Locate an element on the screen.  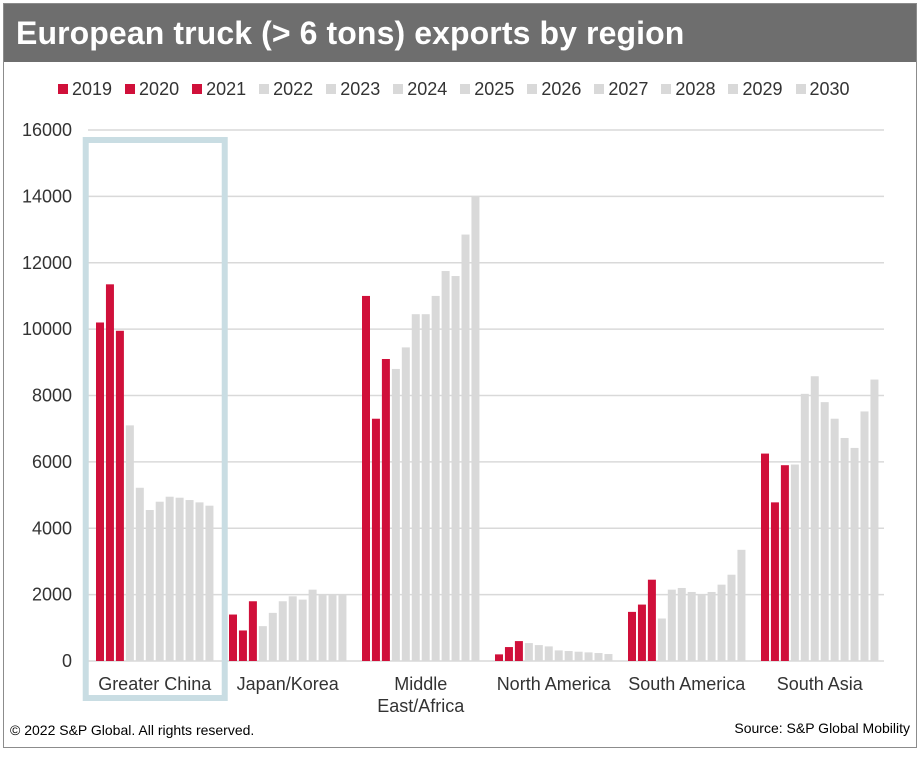
legend-item-2020: 2020 is located at coordinates (152, 89).